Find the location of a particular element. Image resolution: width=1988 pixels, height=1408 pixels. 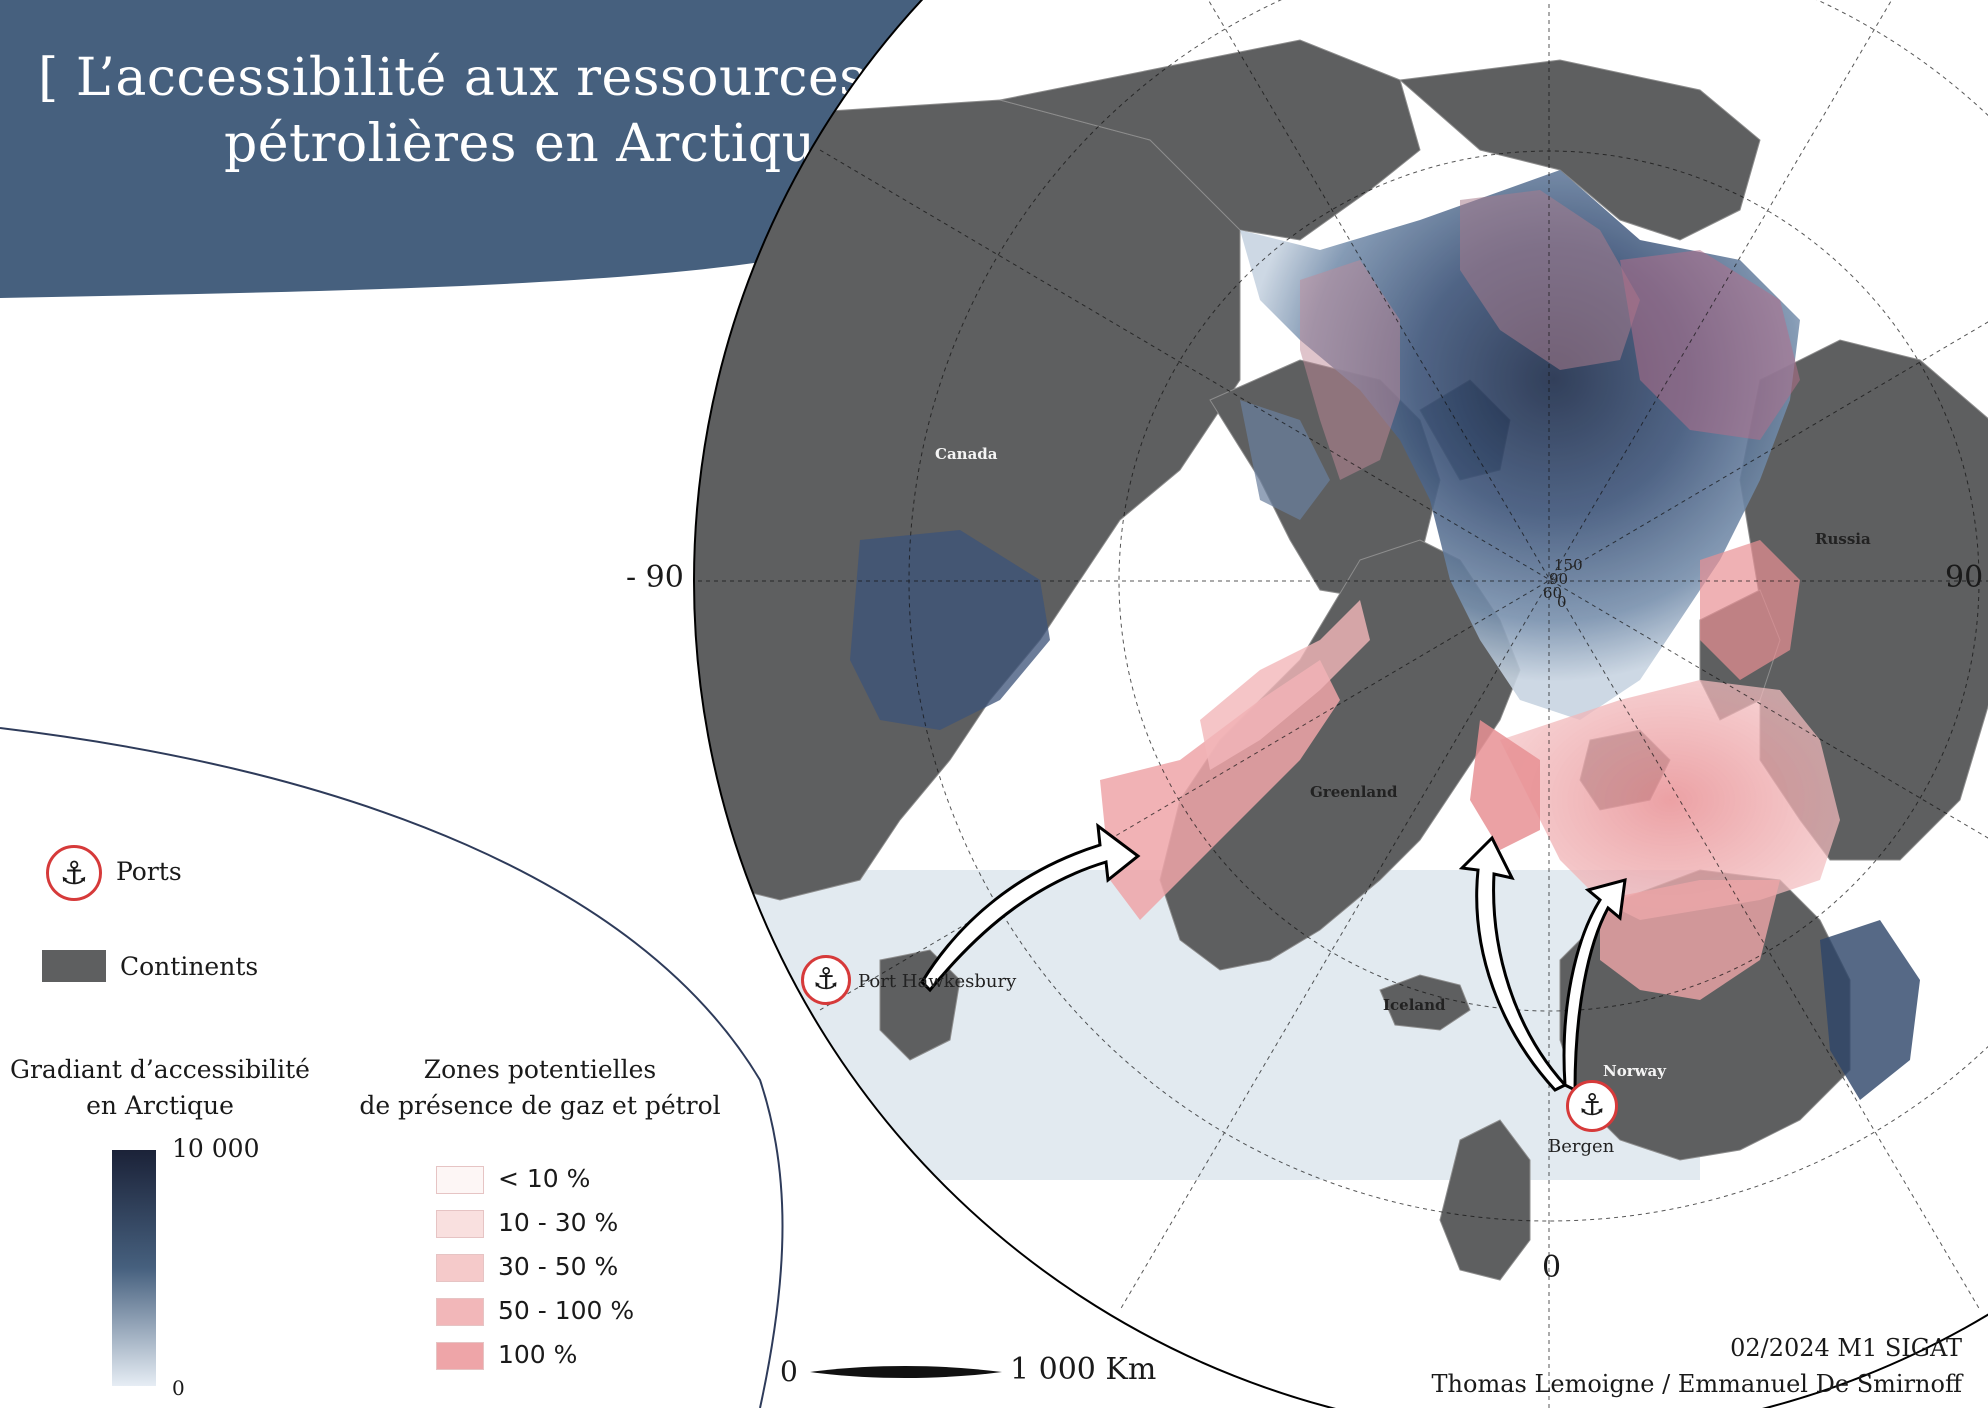

label-port-bergen: Bergen is located at coordinates (1581, 1146).